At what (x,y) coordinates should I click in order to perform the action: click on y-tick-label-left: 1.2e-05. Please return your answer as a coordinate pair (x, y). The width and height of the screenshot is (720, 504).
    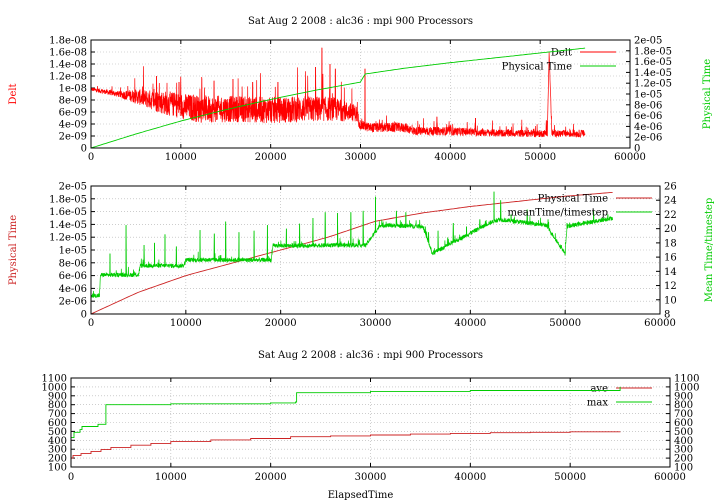
    Looking at the image, I should click on (68, 238).